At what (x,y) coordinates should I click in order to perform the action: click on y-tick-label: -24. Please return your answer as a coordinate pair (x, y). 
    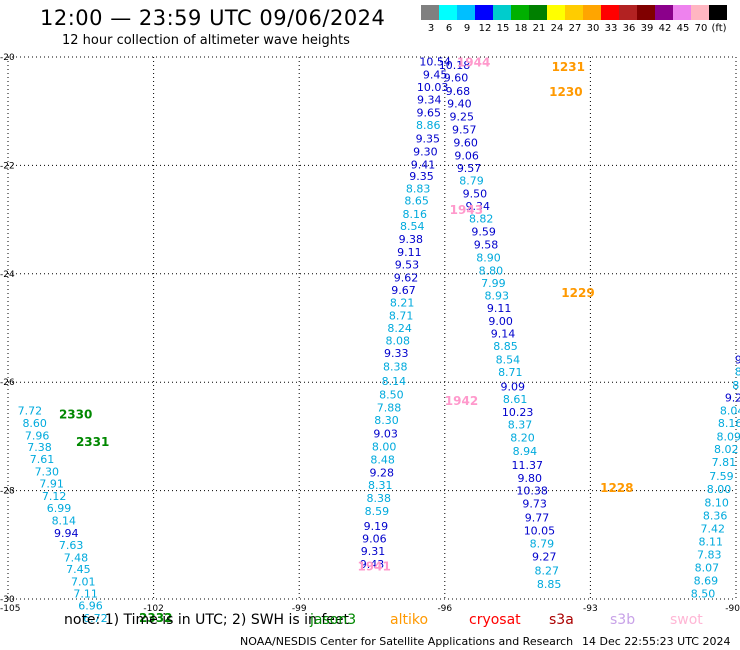
    Looking at the image, I should click on (7, 275).